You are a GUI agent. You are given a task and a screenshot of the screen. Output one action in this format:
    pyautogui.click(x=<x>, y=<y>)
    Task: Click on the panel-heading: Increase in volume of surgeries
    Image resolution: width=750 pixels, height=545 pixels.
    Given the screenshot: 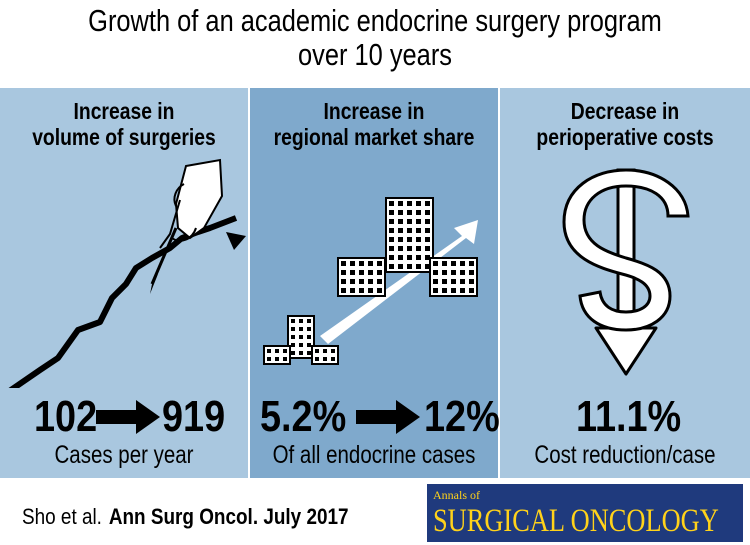 What is the action you would take?
    pyautogui.click(x=124, y=124)
    